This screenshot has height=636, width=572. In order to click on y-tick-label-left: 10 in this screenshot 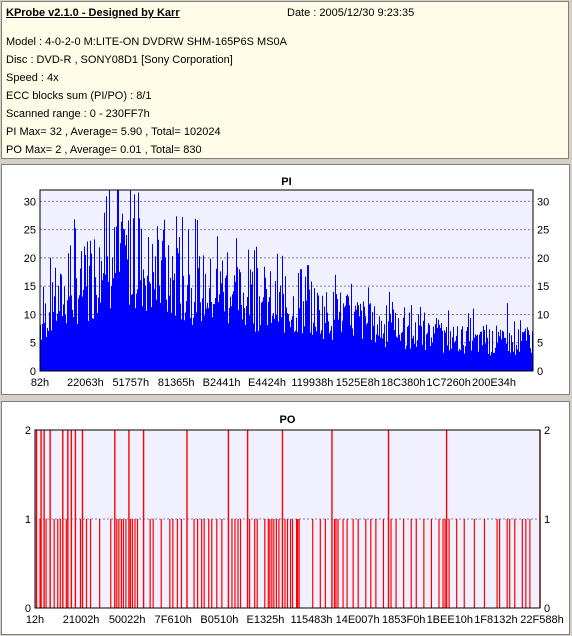, I will do `click(30, 315)`.